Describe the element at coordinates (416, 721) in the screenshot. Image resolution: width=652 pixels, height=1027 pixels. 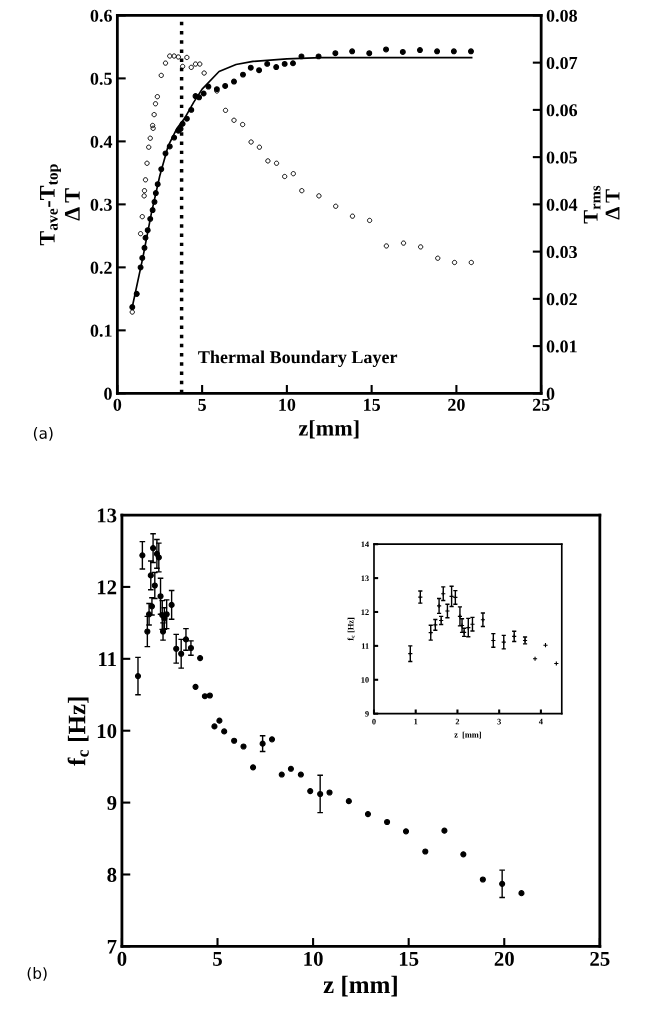
I see `x-tick-label: 1` at that location.